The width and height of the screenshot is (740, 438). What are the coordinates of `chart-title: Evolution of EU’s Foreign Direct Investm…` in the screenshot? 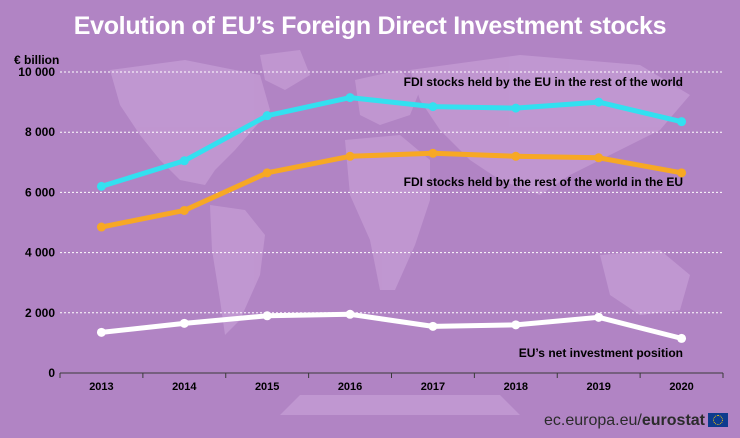 It's located at (370, 26).